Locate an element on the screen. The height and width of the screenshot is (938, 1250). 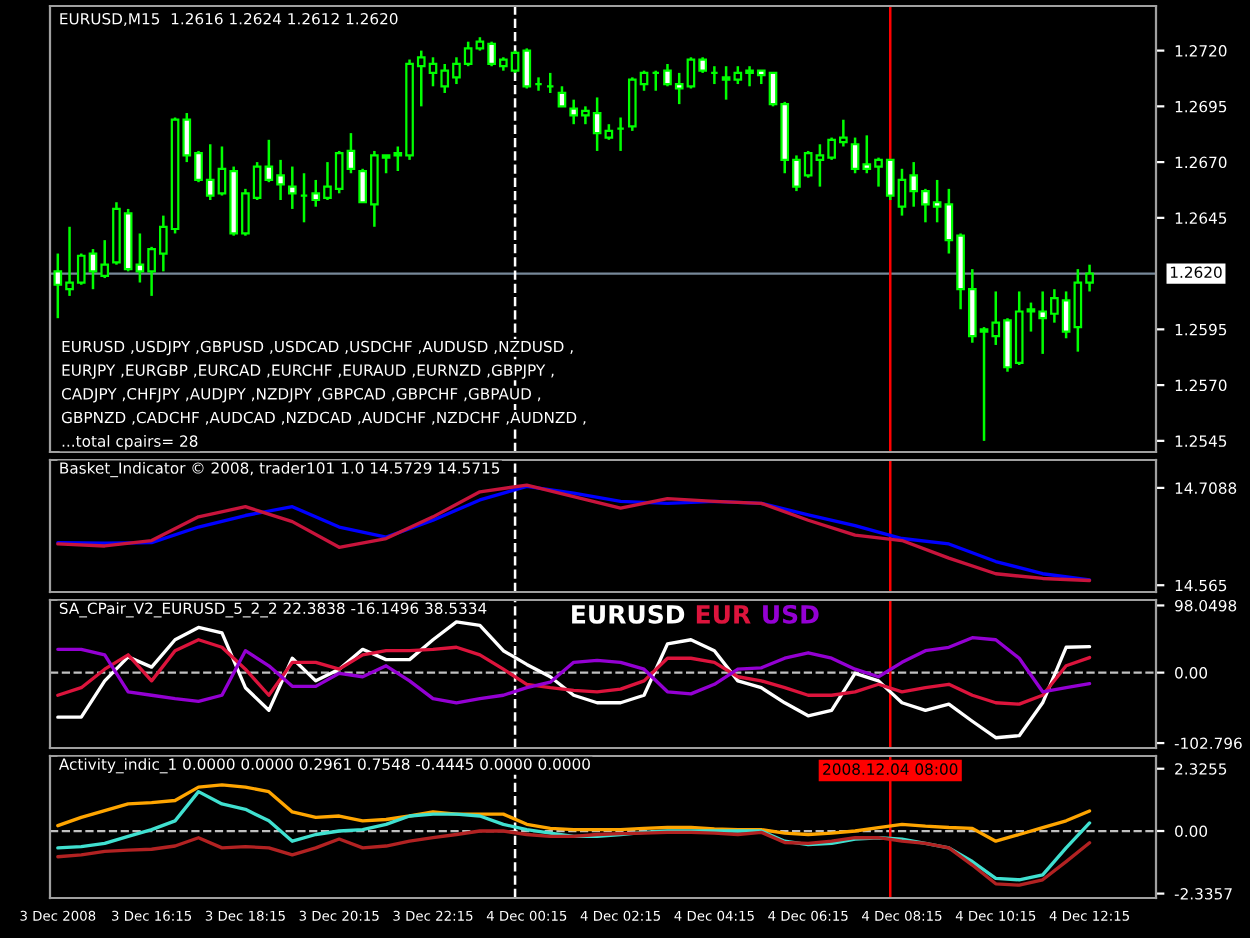
series-label: USD is located at coordinates (791, 614).